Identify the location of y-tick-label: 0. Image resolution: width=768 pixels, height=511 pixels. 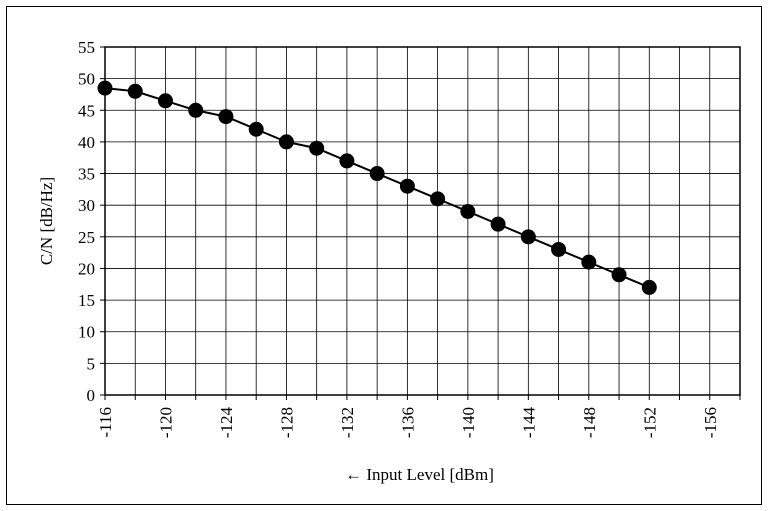
(91, 395).